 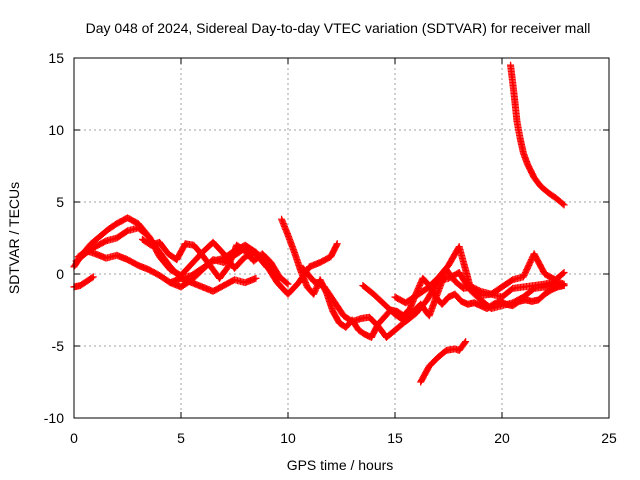 I want to click on y-tick-label: 0, so click(x=60, y=274).